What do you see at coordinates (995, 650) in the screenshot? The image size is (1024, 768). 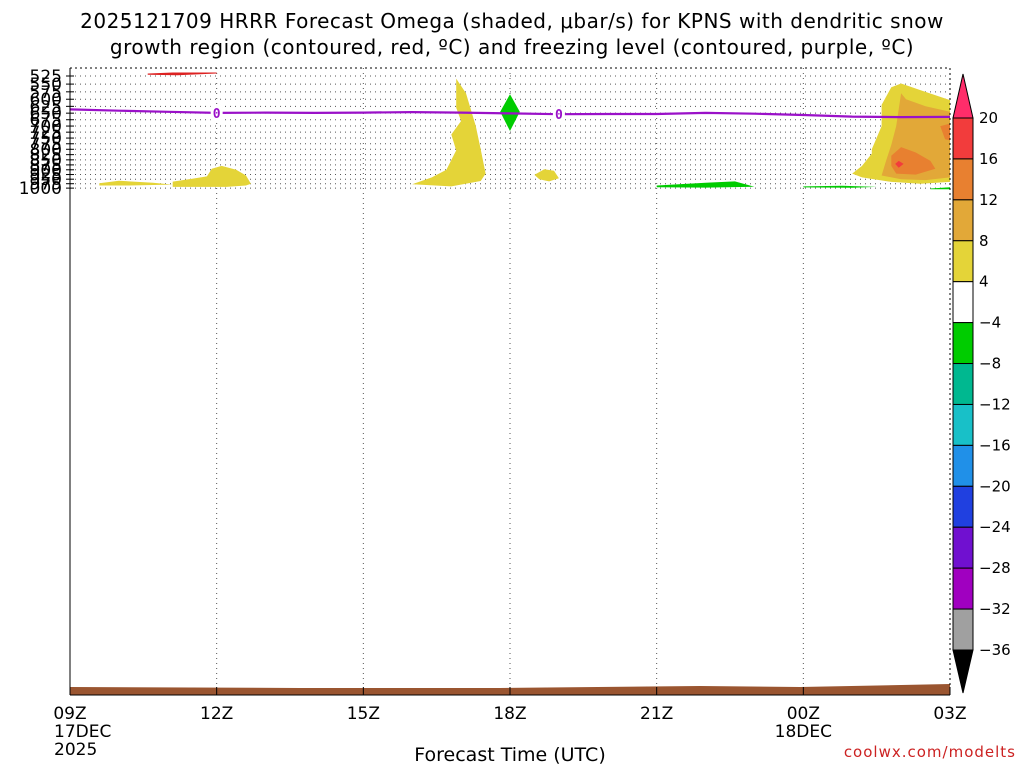 I see `colorbar-label: −36` at bounding box center [995, 650].